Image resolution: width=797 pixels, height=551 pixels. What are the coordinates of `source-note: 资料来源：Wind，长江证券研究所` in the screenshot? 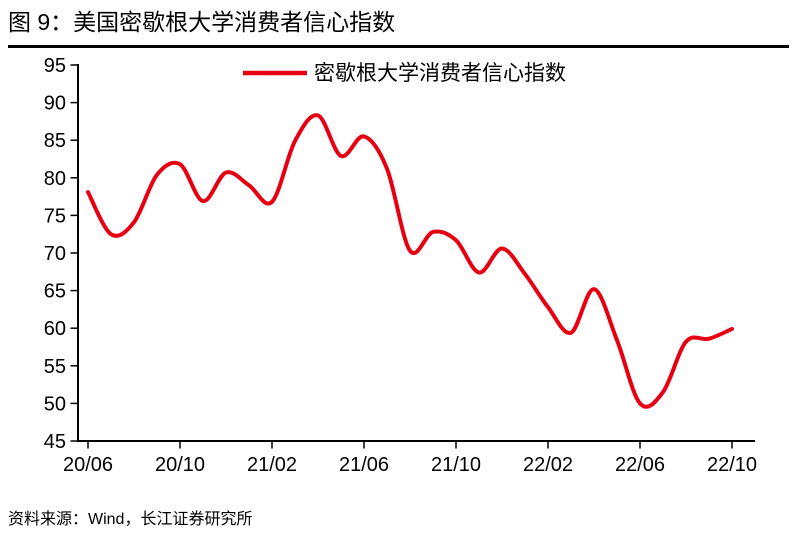 It's located at (130, 519).